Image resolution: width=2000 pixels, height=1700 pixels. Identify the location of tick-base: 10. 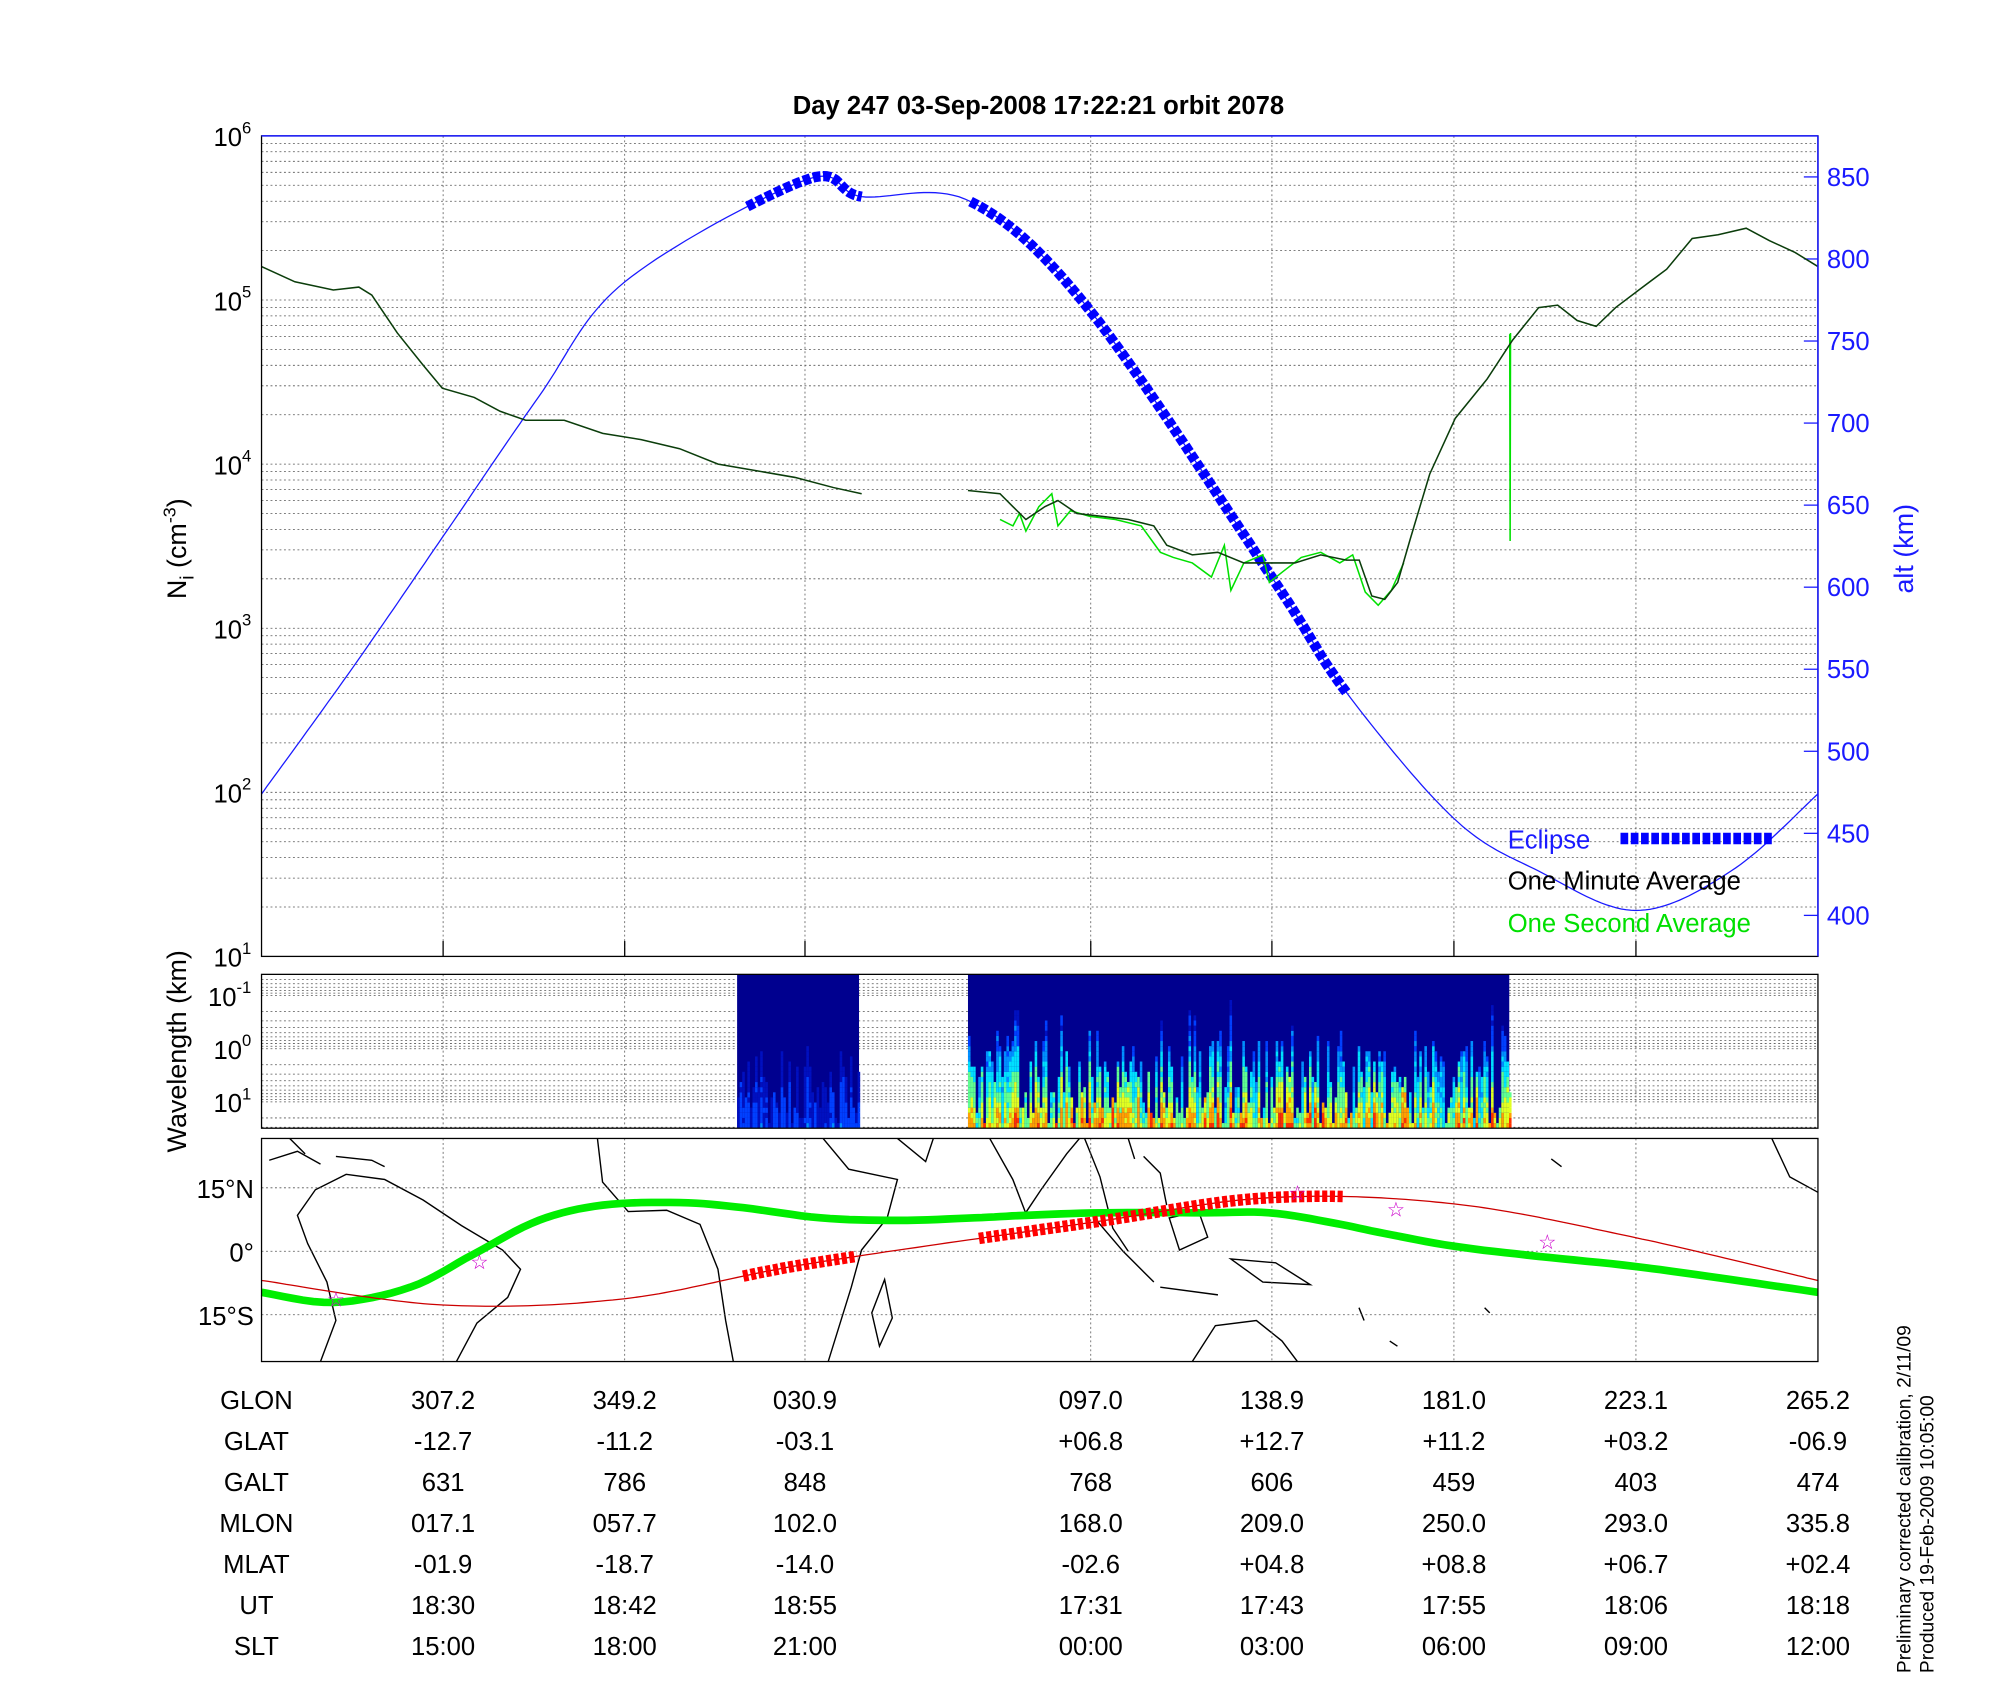
(222, 998).